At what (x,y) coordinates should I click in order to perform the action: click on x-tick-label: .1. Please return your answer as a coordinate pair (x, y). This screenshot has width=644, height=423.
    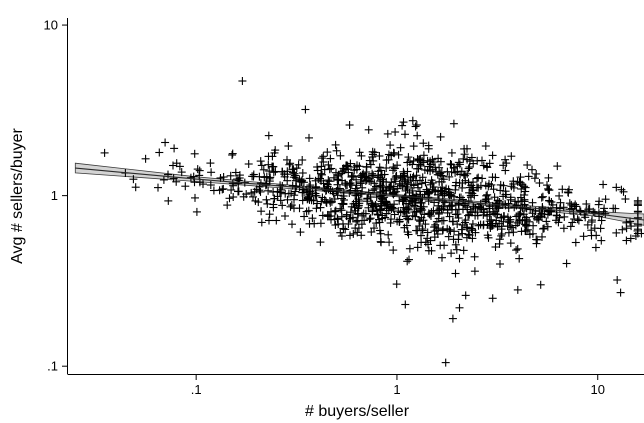
    Looking at the image, I should click on (196, 389).